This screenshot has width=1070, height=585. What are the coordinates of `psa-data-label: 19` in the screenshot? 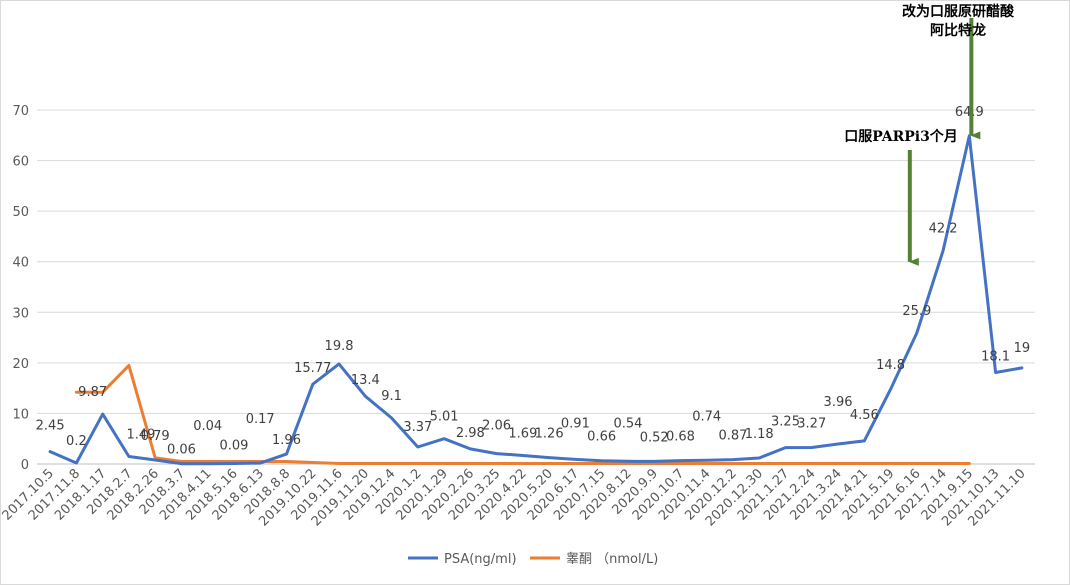 It's located at (1022, 348).